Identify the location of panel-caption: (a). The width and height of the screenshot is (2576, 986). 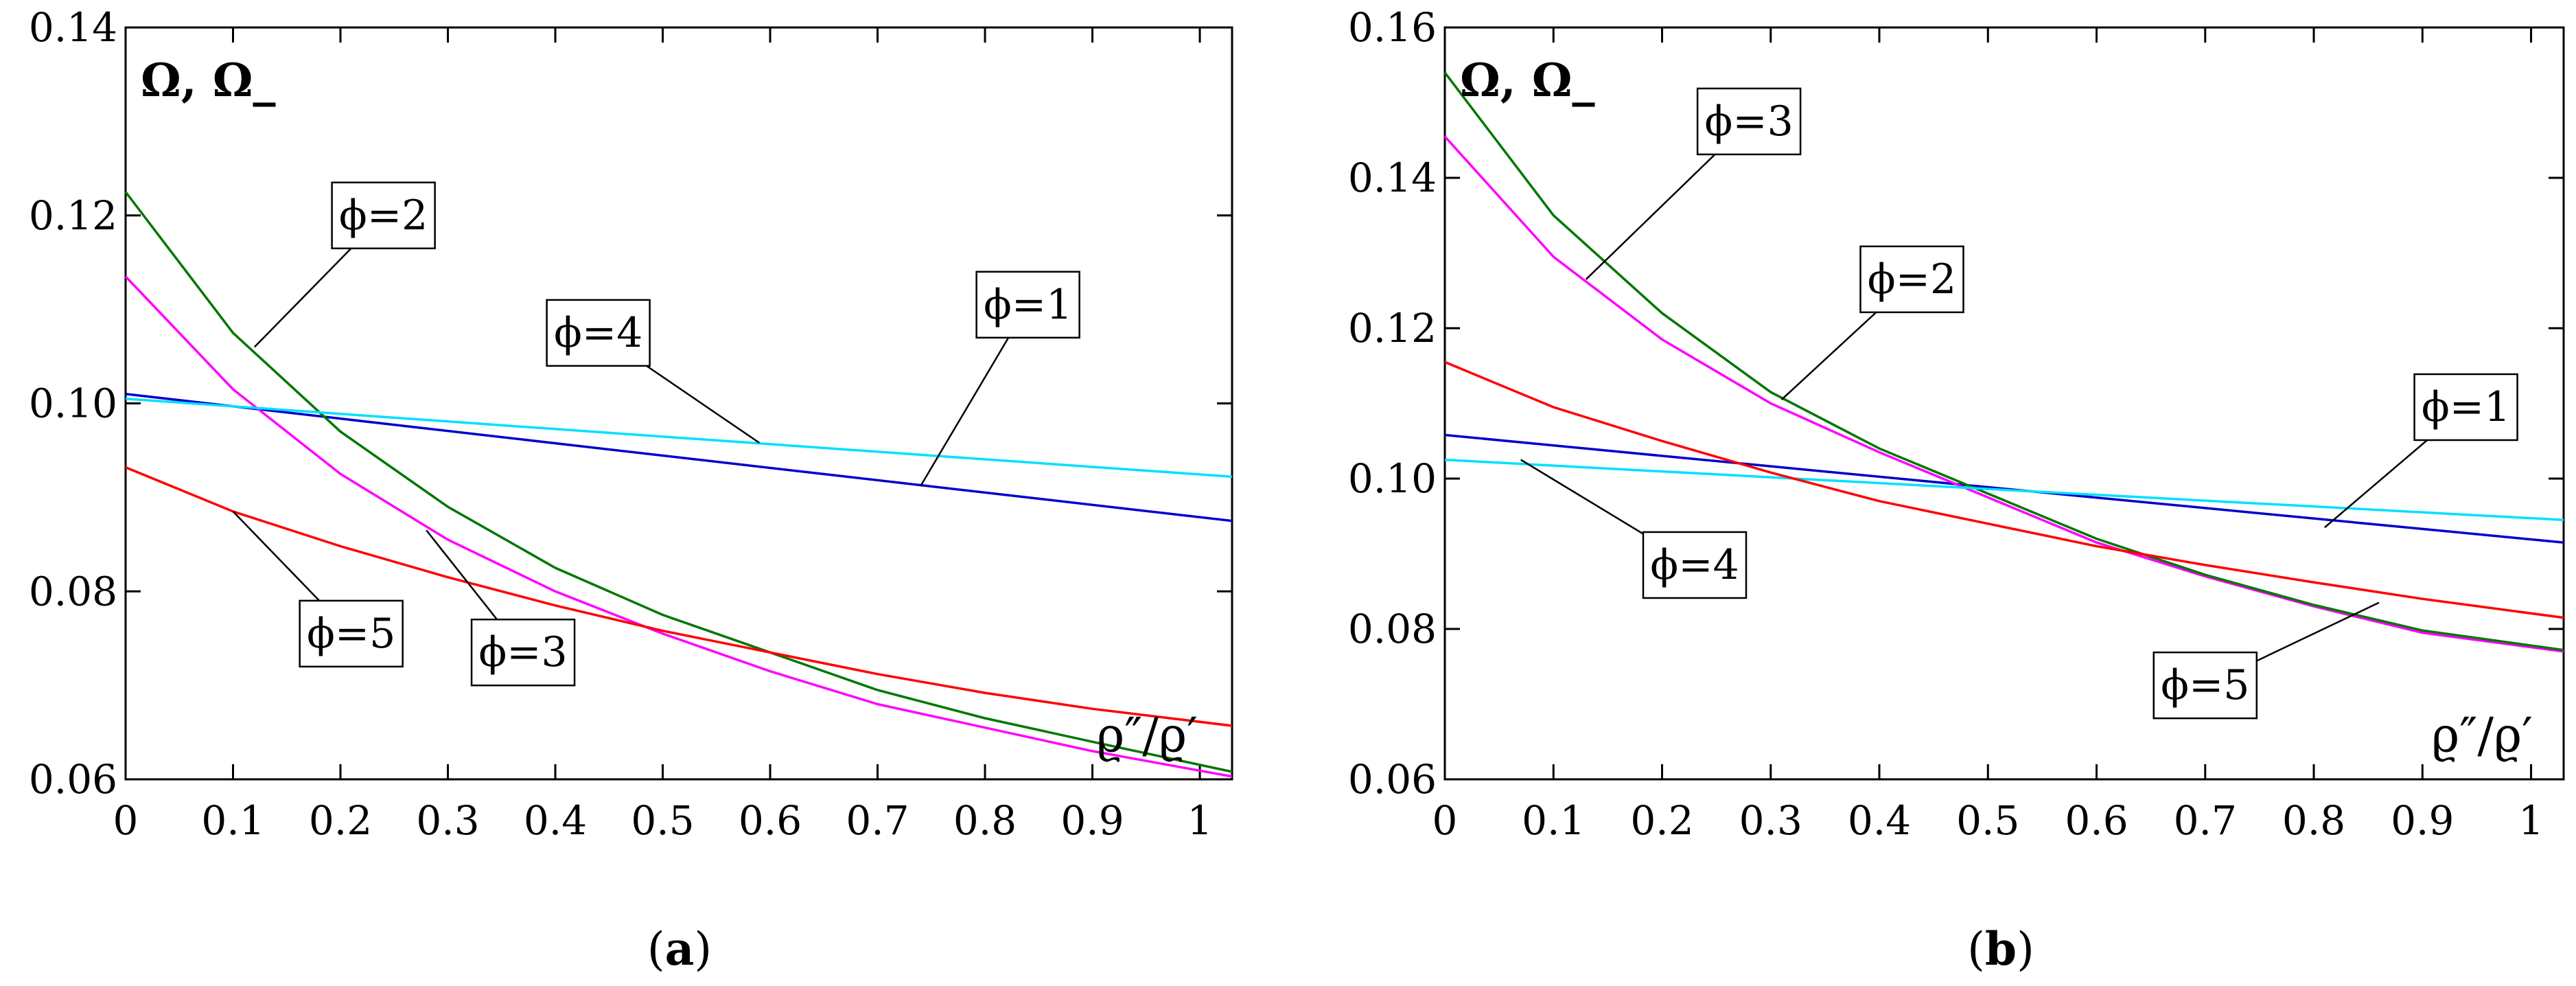
(679, 949).